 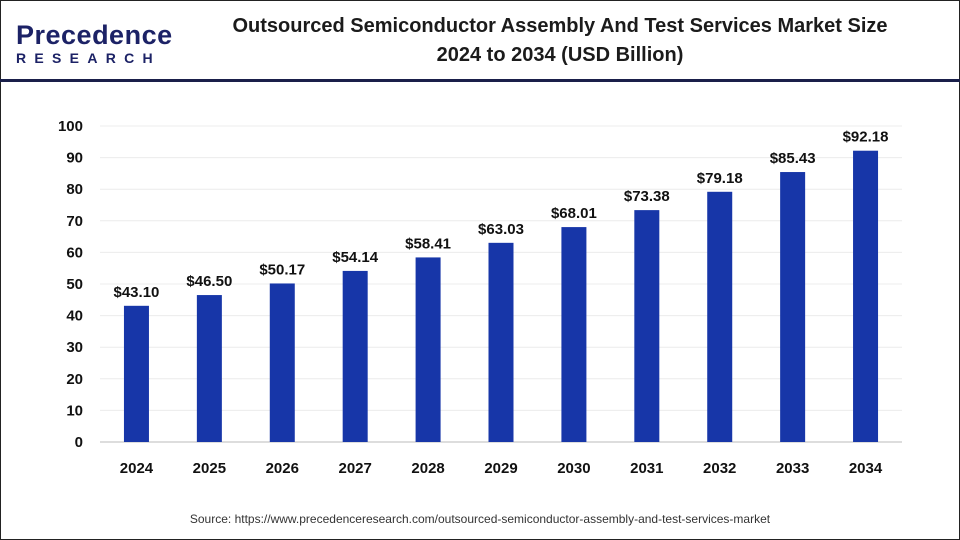 I want to click on x-tick-label-2024: 2024, so click(x=137, y=468).